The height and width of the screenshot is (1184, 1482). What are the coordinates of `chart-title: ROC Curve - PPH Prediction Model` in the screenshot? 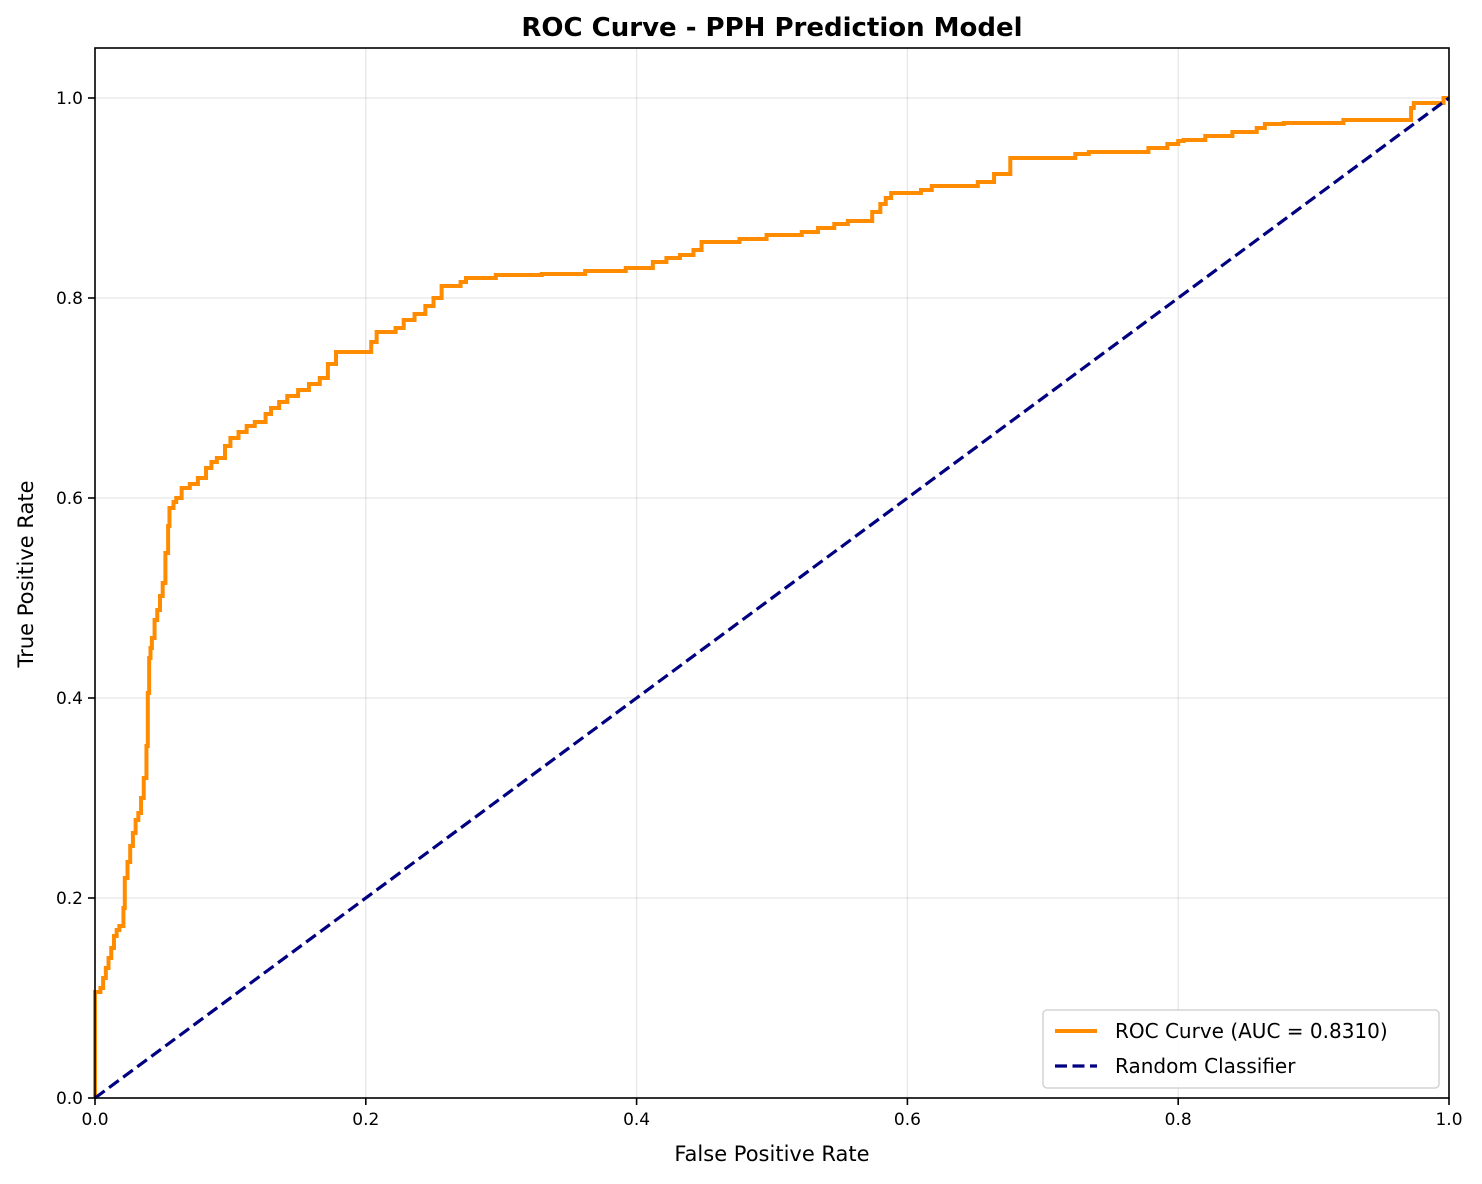 It's located at (771, 28).